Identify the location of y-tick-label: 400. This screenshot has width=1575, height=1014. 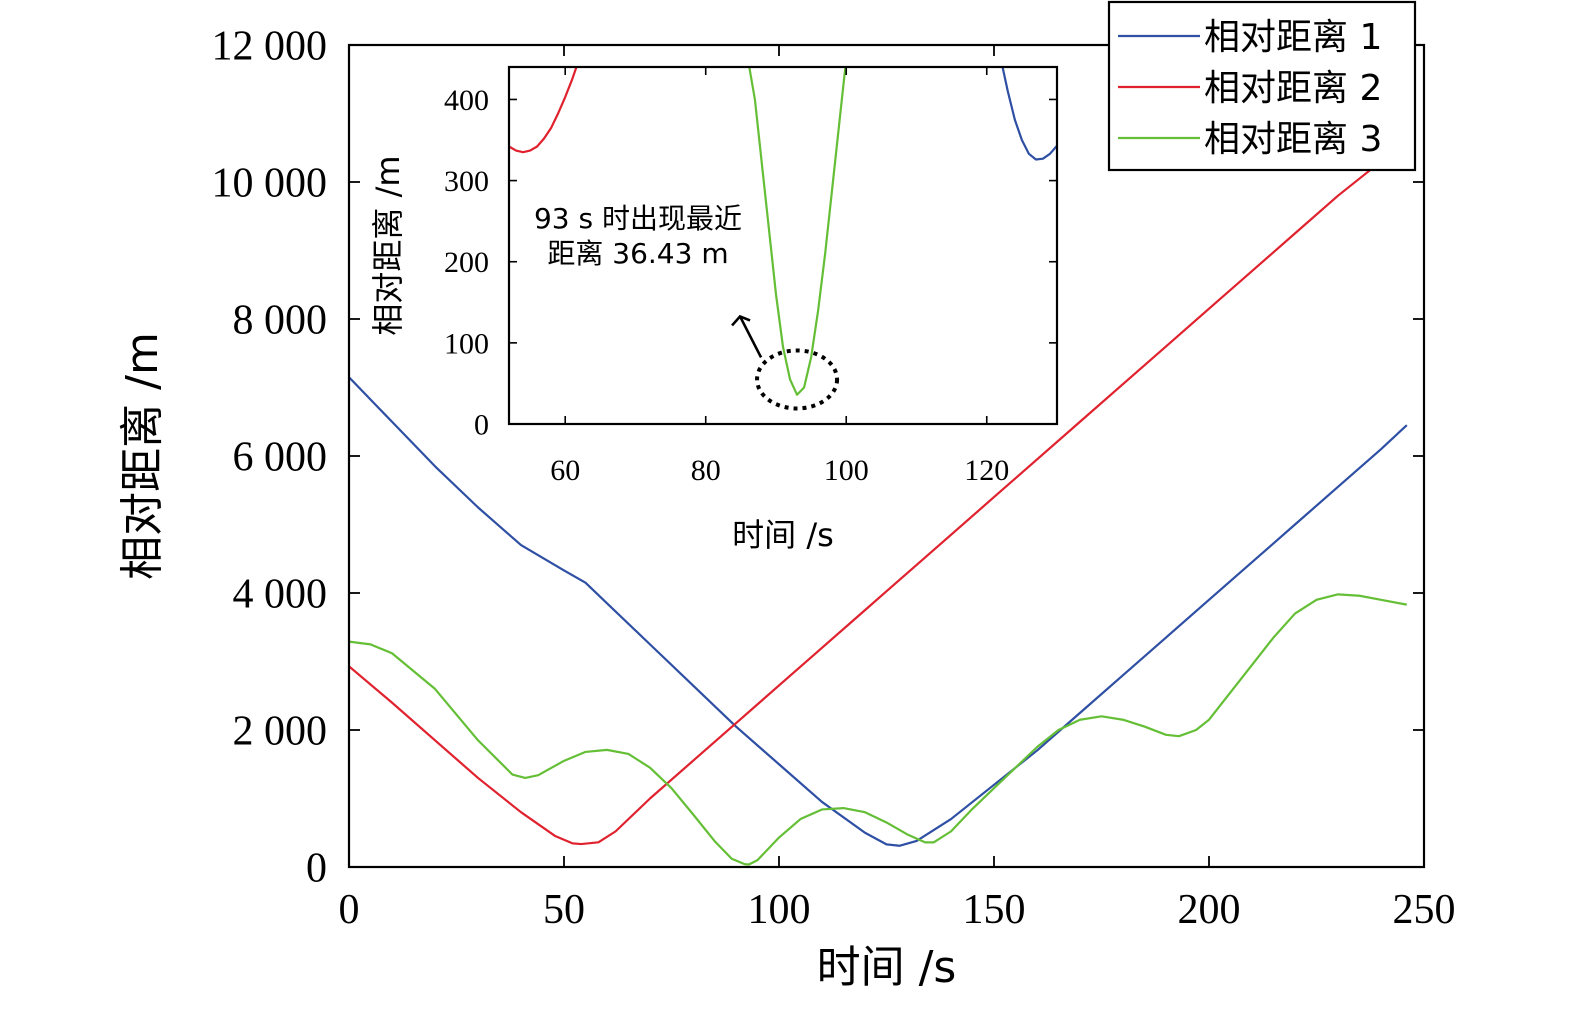
(466, 100).